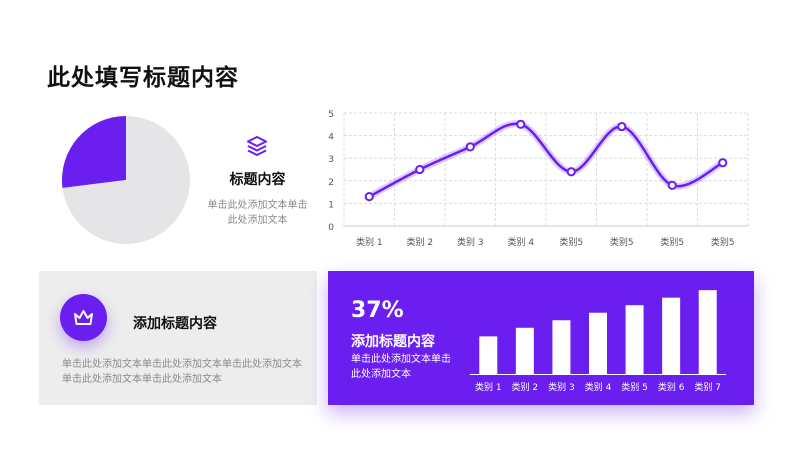 The width and height of the screenshot is (800, 450). What do you see at coordinates (520, 242) in the screenshot?
I see `x-tick-label: 类别 4` at bounding box center [520, 242].